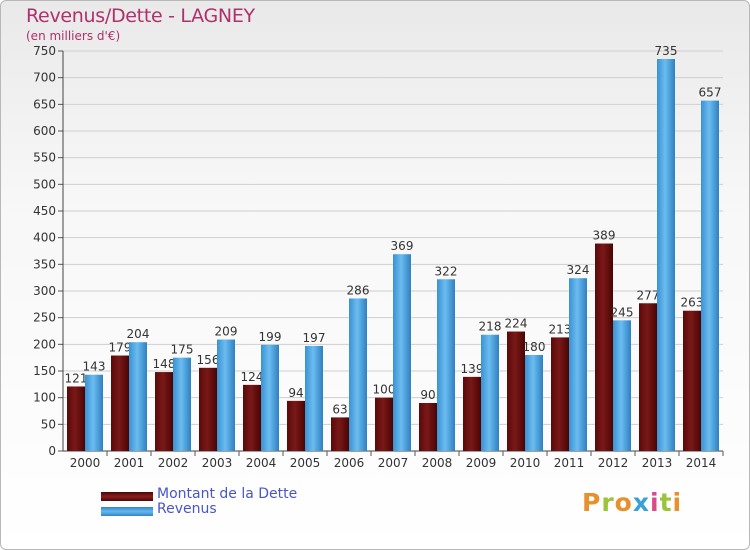 The width and height of the screenshot is (750, 550). I want to click on data-label-dette: 213, so click(560, 329).